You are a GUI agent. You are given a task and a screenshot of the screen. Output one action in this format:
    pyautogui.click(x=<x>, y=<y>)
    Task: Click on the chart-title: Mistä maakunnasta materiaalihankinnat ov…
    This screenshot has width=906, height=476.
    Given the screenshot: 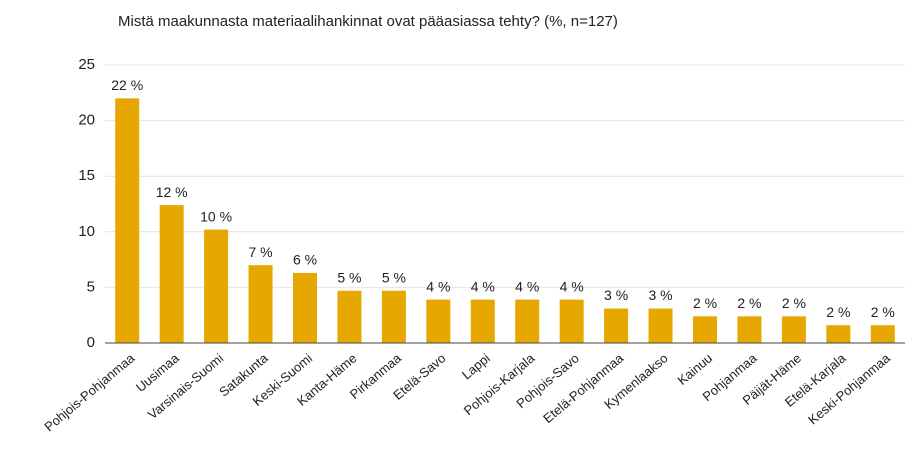 What is the action you would take?
    pyautogui.click(x=368, y=21)
    